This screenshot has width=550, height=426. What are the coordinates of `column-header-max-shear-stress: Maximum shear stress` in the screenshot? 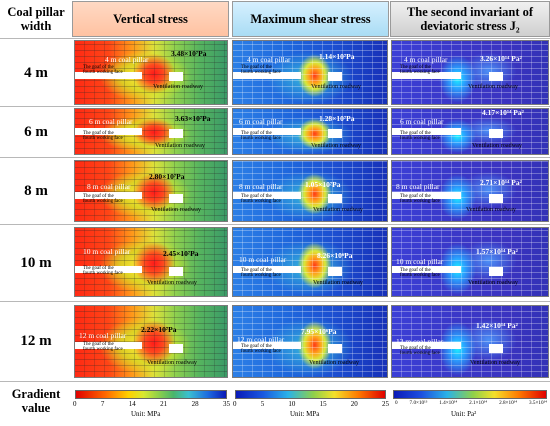 It's located at (310, 19).